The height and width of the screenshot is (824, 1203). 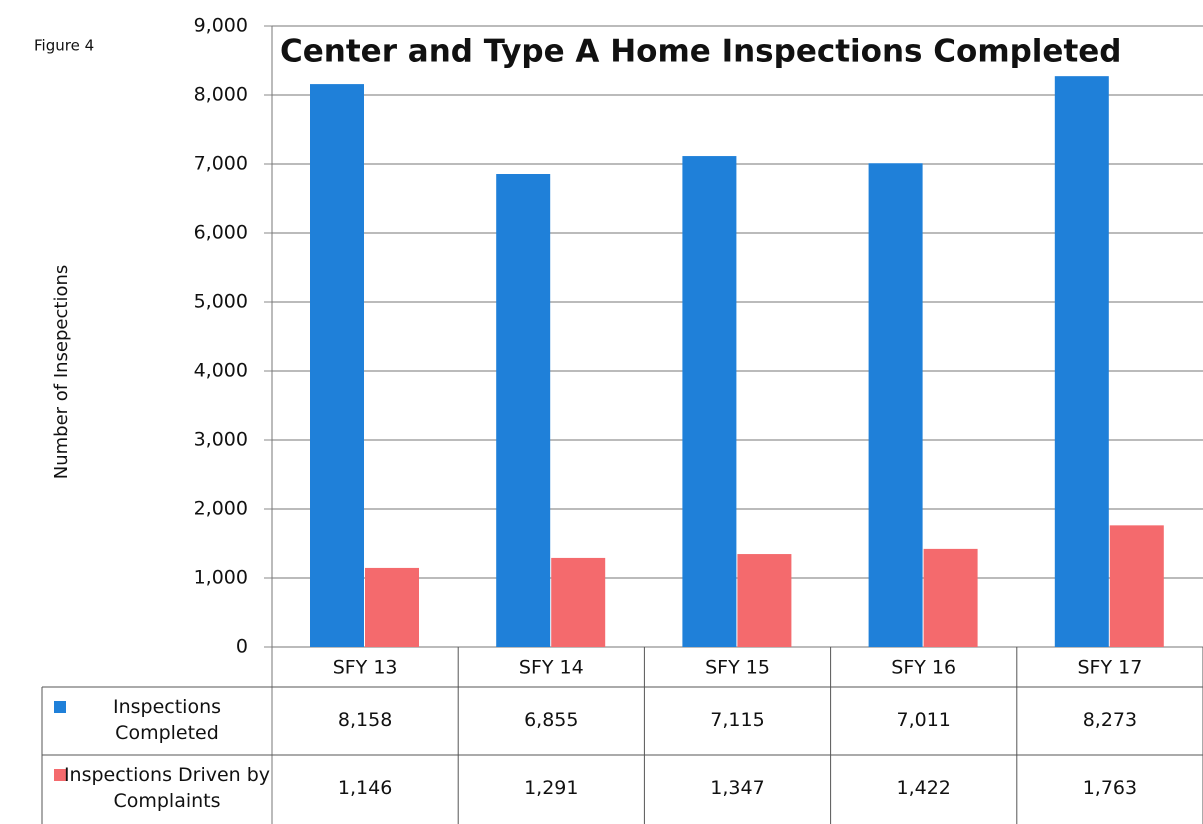 What do you see at coordinates (221, 26) in the screenshot?
I see `y-tick-label: 9,000` at bounding box center [221, 26].